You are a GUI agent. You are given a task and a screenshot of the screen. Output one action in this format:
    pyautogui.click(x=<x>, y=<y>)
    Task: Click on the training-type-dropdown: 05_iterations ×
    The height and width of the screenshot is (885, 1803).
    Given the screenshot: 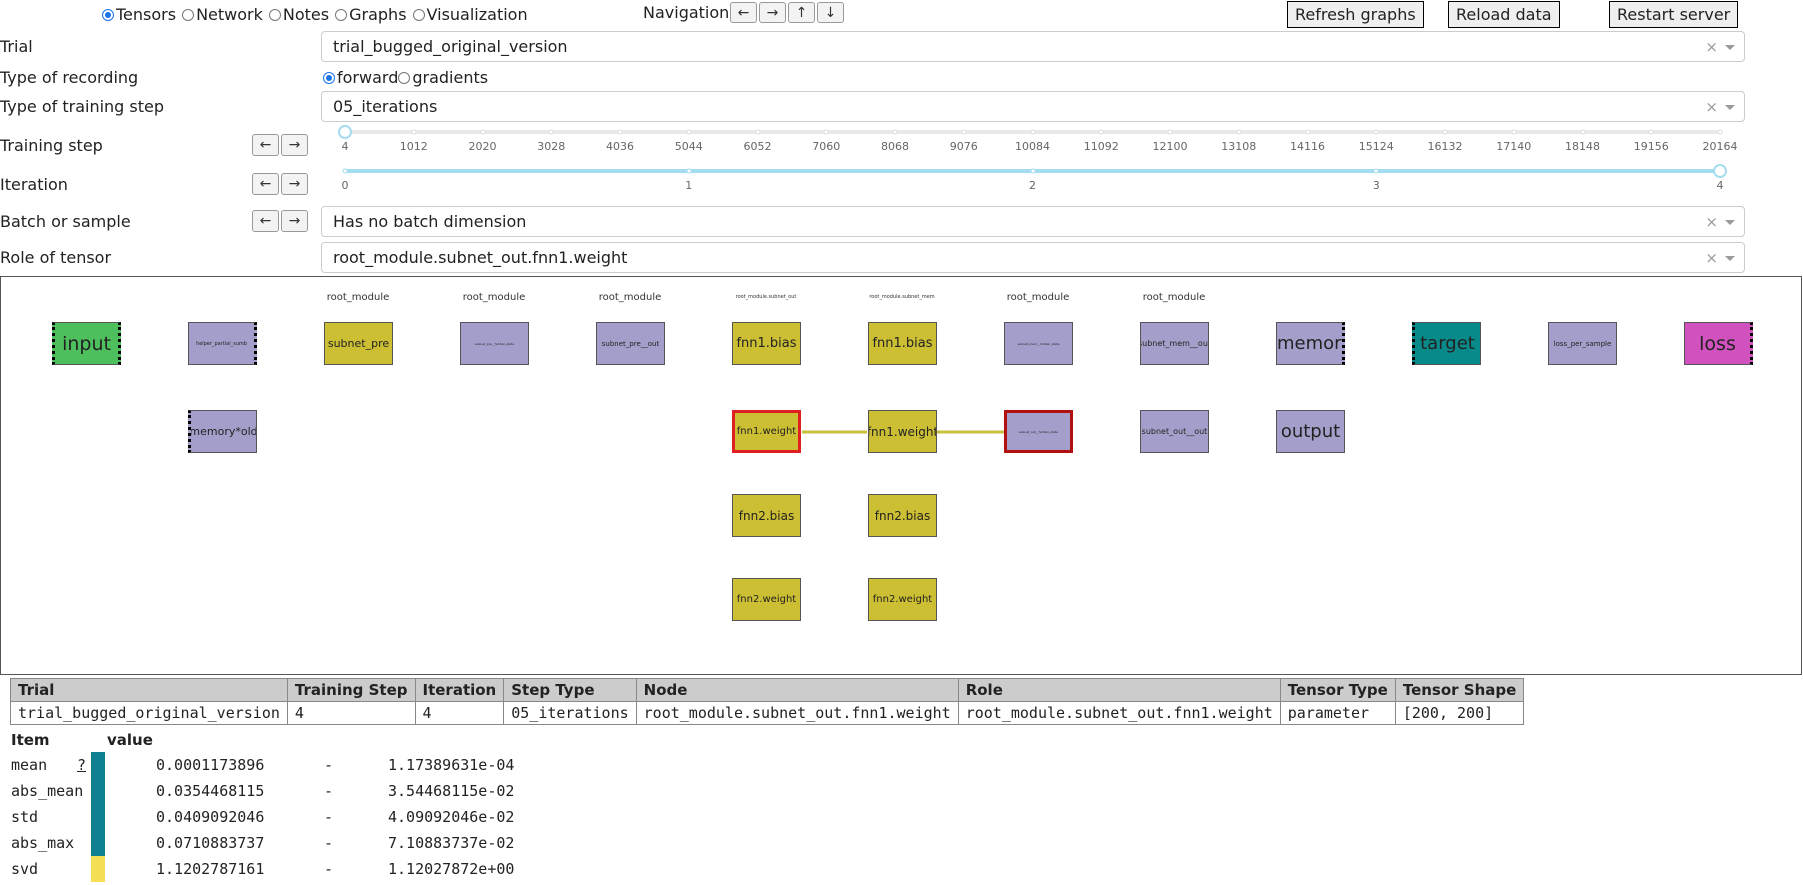 What is the action you would take?
    pyautogui.click(x=1033, y=106)
    